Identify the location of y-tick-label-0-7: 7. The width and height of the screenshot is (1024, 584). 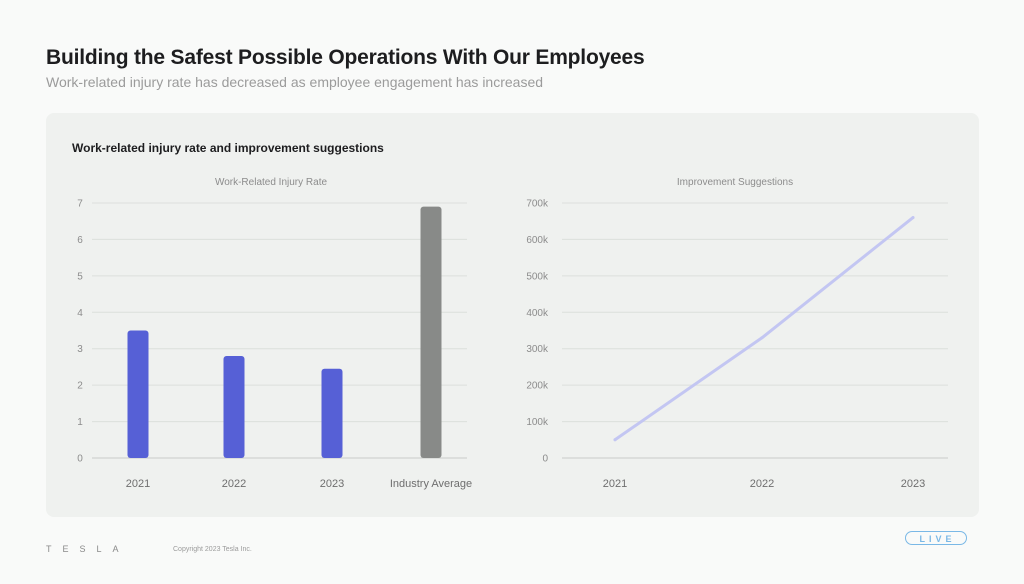
(80, 204).